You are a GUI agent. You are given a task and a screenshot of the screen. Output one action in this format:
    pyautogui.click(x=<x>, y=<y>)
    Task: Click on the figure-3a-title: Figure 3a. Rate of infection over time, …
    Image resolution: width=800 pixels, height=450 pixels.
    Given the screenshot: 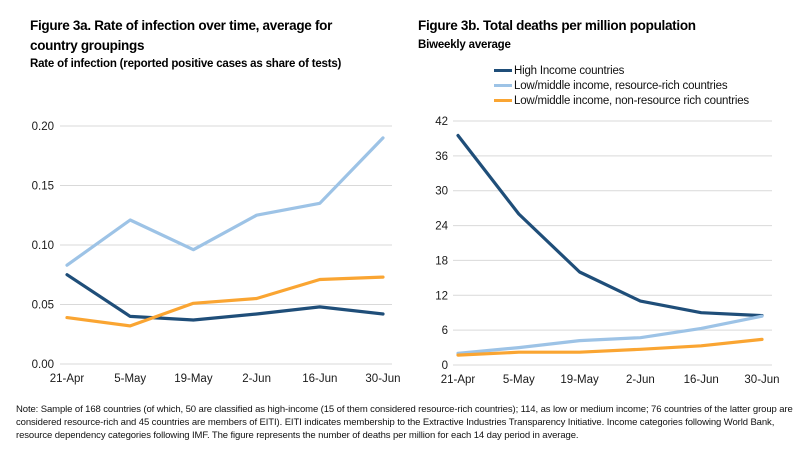 What is the action you would take?
    pyautogui.click(x=181, y=35)
    